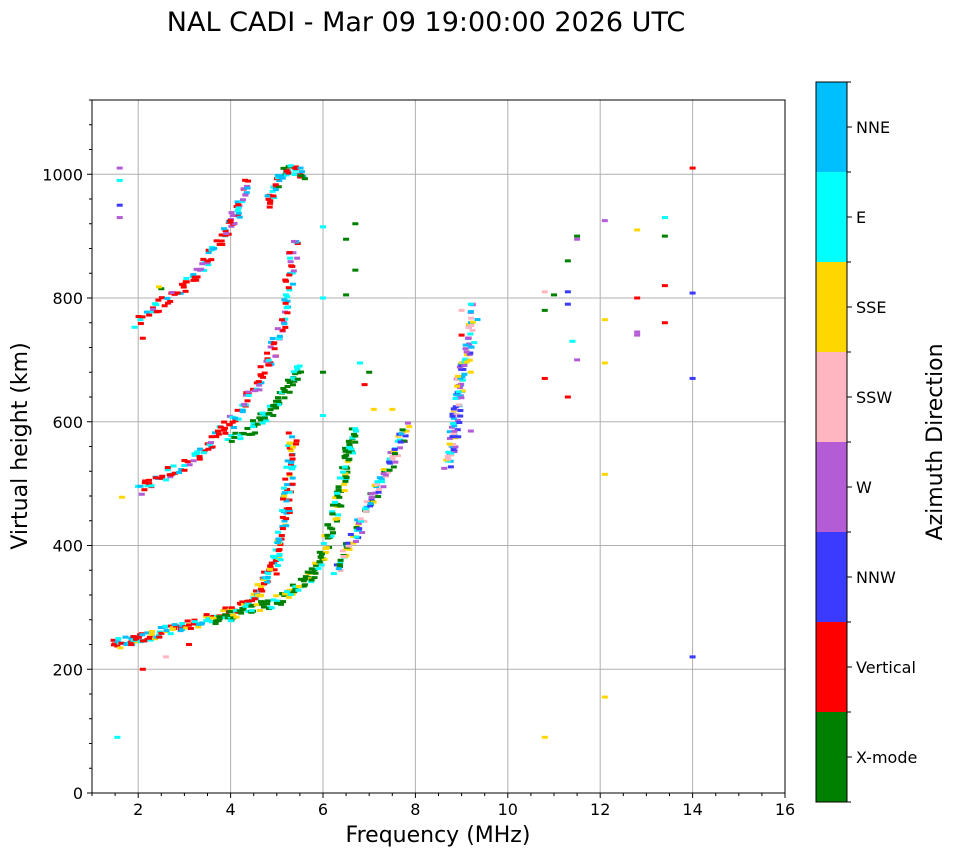  I want to click on colorbar-label: NNW, so click(876, 577).